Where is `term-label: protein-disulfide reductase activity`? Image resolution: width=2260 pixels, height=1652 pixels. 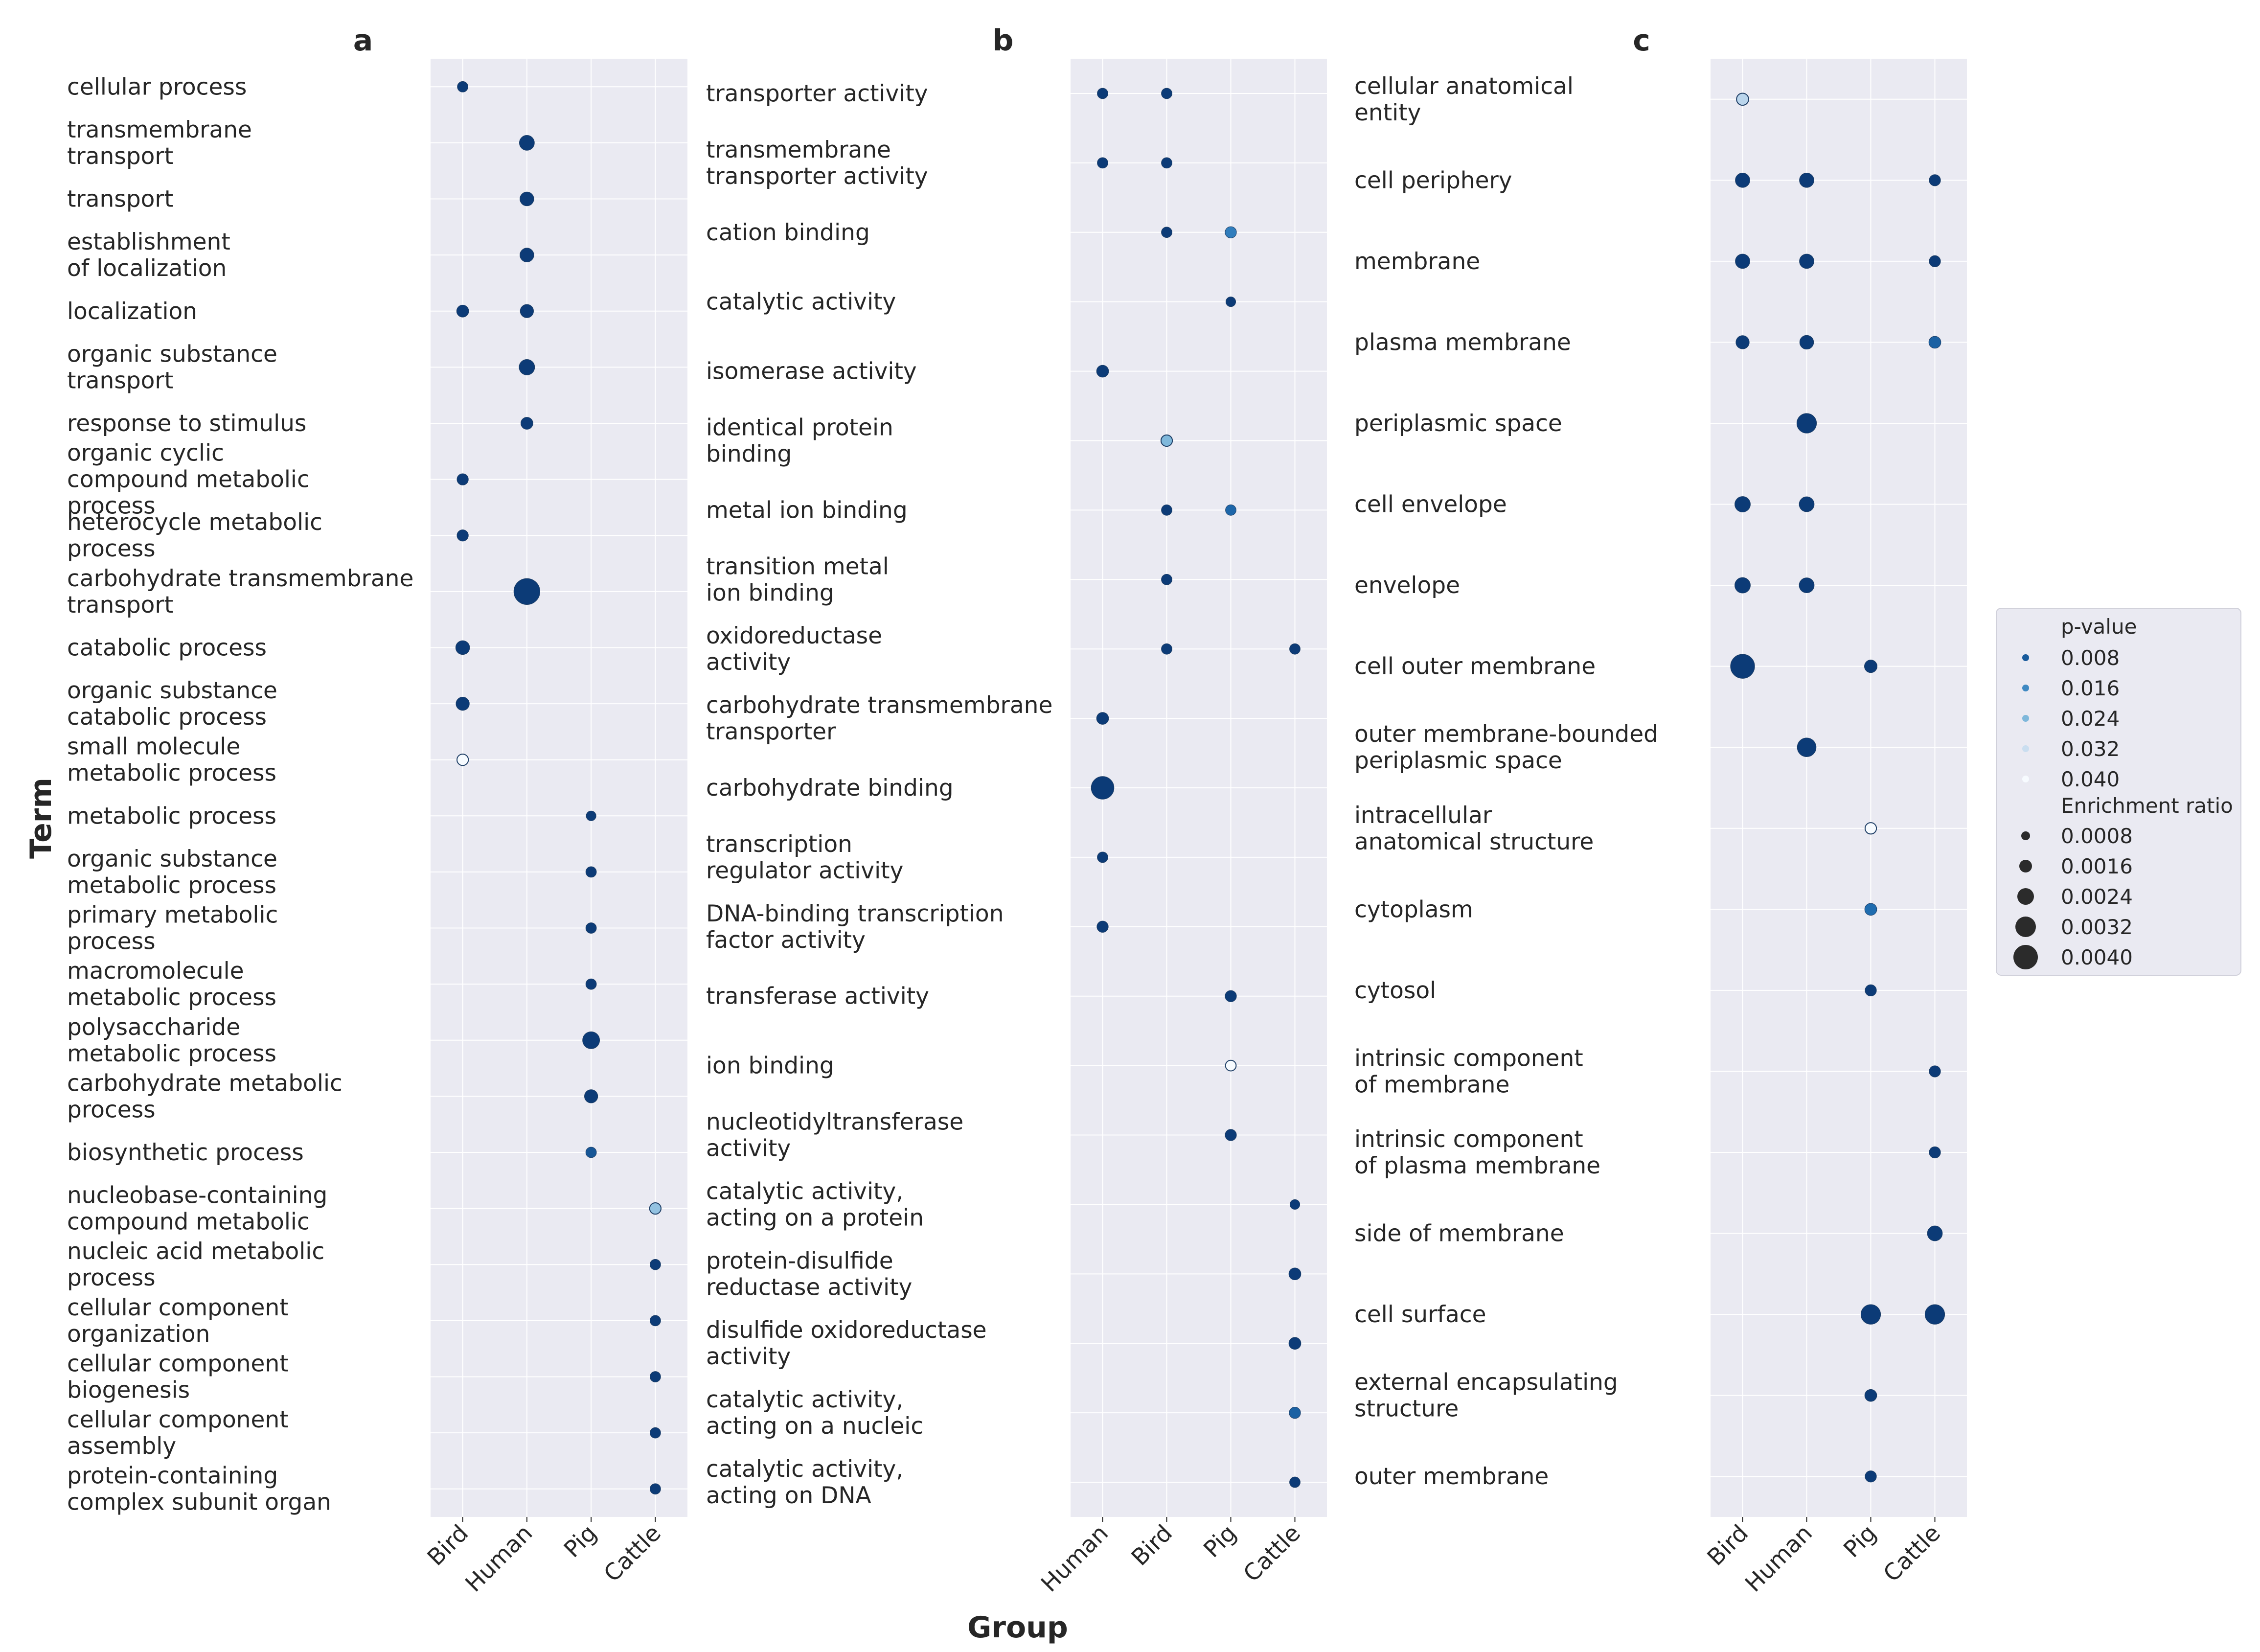 term-label: protein-disulfide reductase activity is located at coordinates (810, 1274).